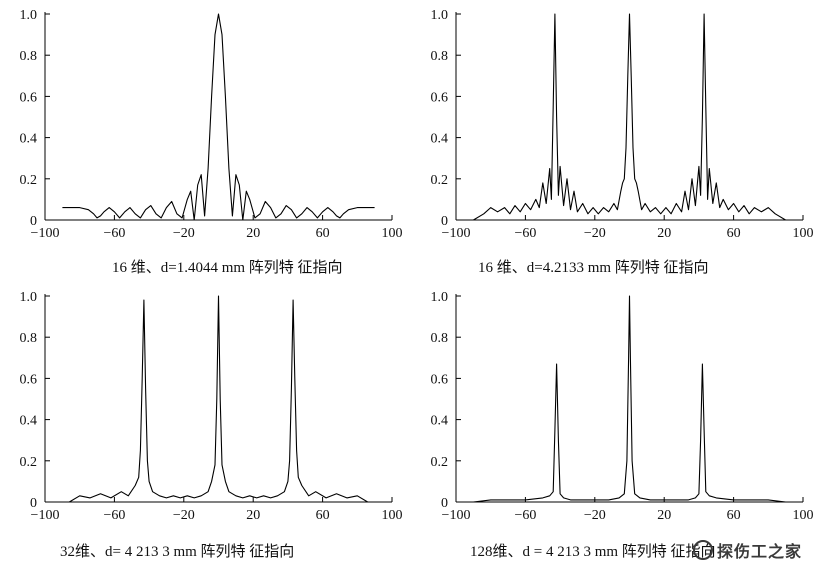 The image size is (822, 572). I want to click on chart-caption-2: 16 维、d=4.2133 mm 阵列特 征指向, so click(593, 268).